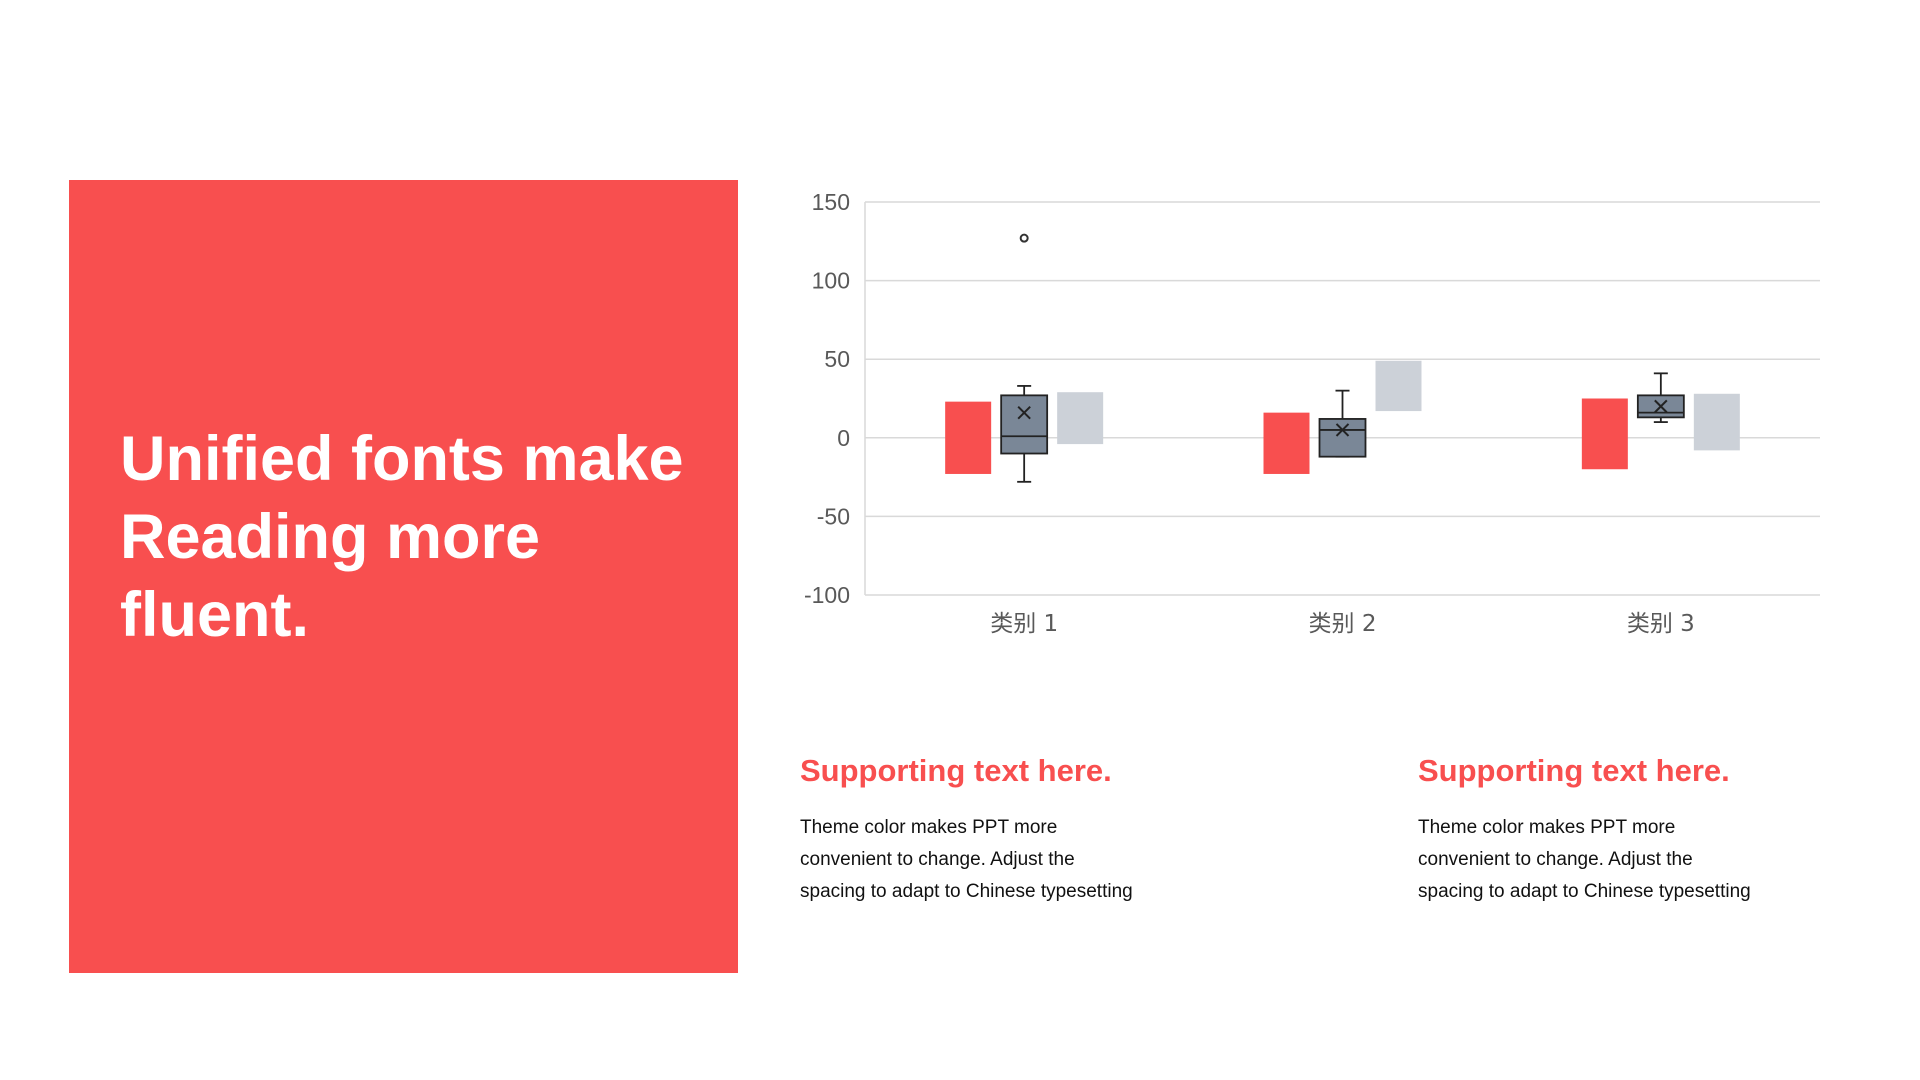 Image resolution: width=1920 pixels, height=1080 pixels. What do you see at coordinates (831, 281) in the screenshot?
I see `y-tick-label: 100` at bounding box center [831, 281].